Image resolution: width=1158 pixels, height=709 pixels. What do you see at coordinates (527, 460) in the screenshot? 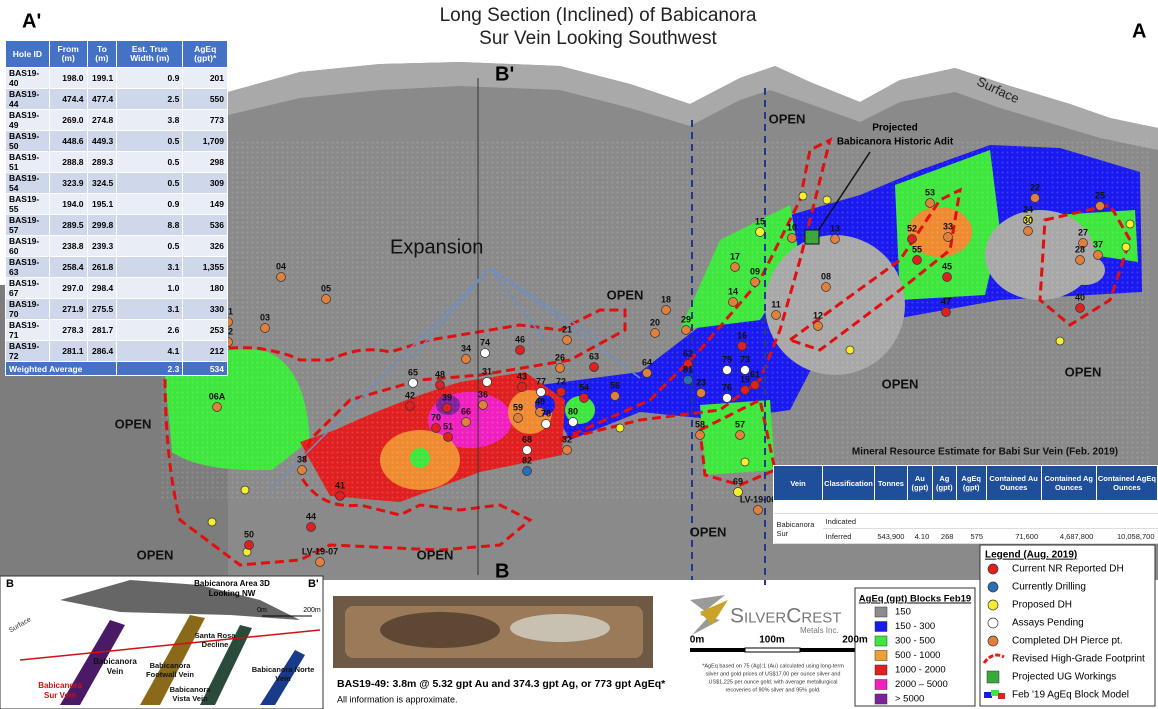
I see `hole-label: 82` at bounding box center [527, 460].